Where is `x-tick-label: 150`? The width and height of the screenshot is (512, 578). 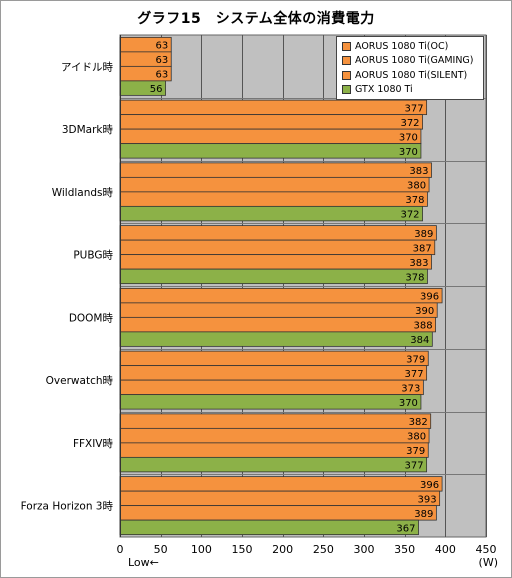 x-tick-label: 150 is located at coordinates (242, 549).